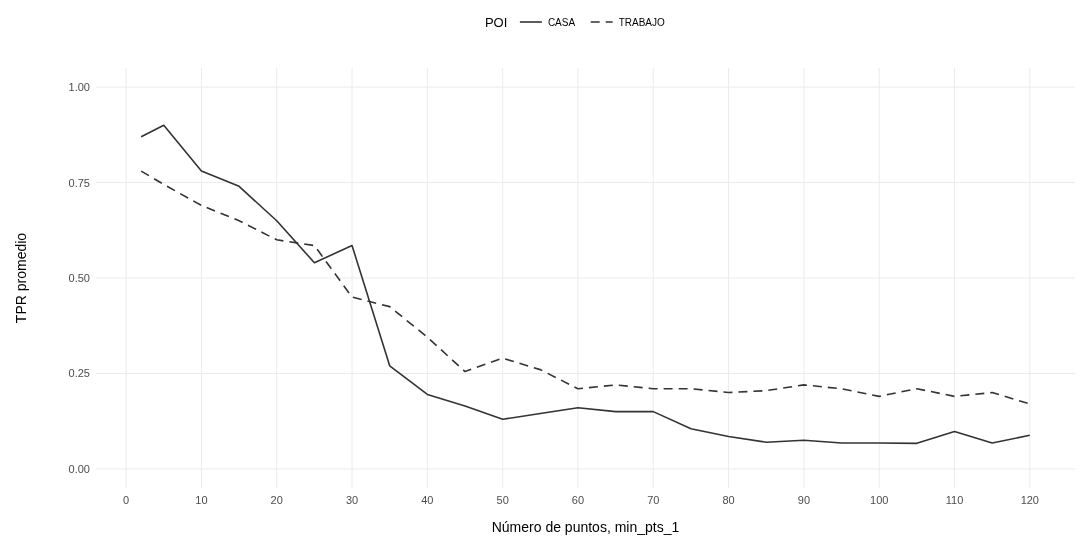 The image size is (1092, 544). What do you see at coordinates (276, 500) in the screenshot?
I see `x-tick-label: 20` at bounding box center [276, 500].